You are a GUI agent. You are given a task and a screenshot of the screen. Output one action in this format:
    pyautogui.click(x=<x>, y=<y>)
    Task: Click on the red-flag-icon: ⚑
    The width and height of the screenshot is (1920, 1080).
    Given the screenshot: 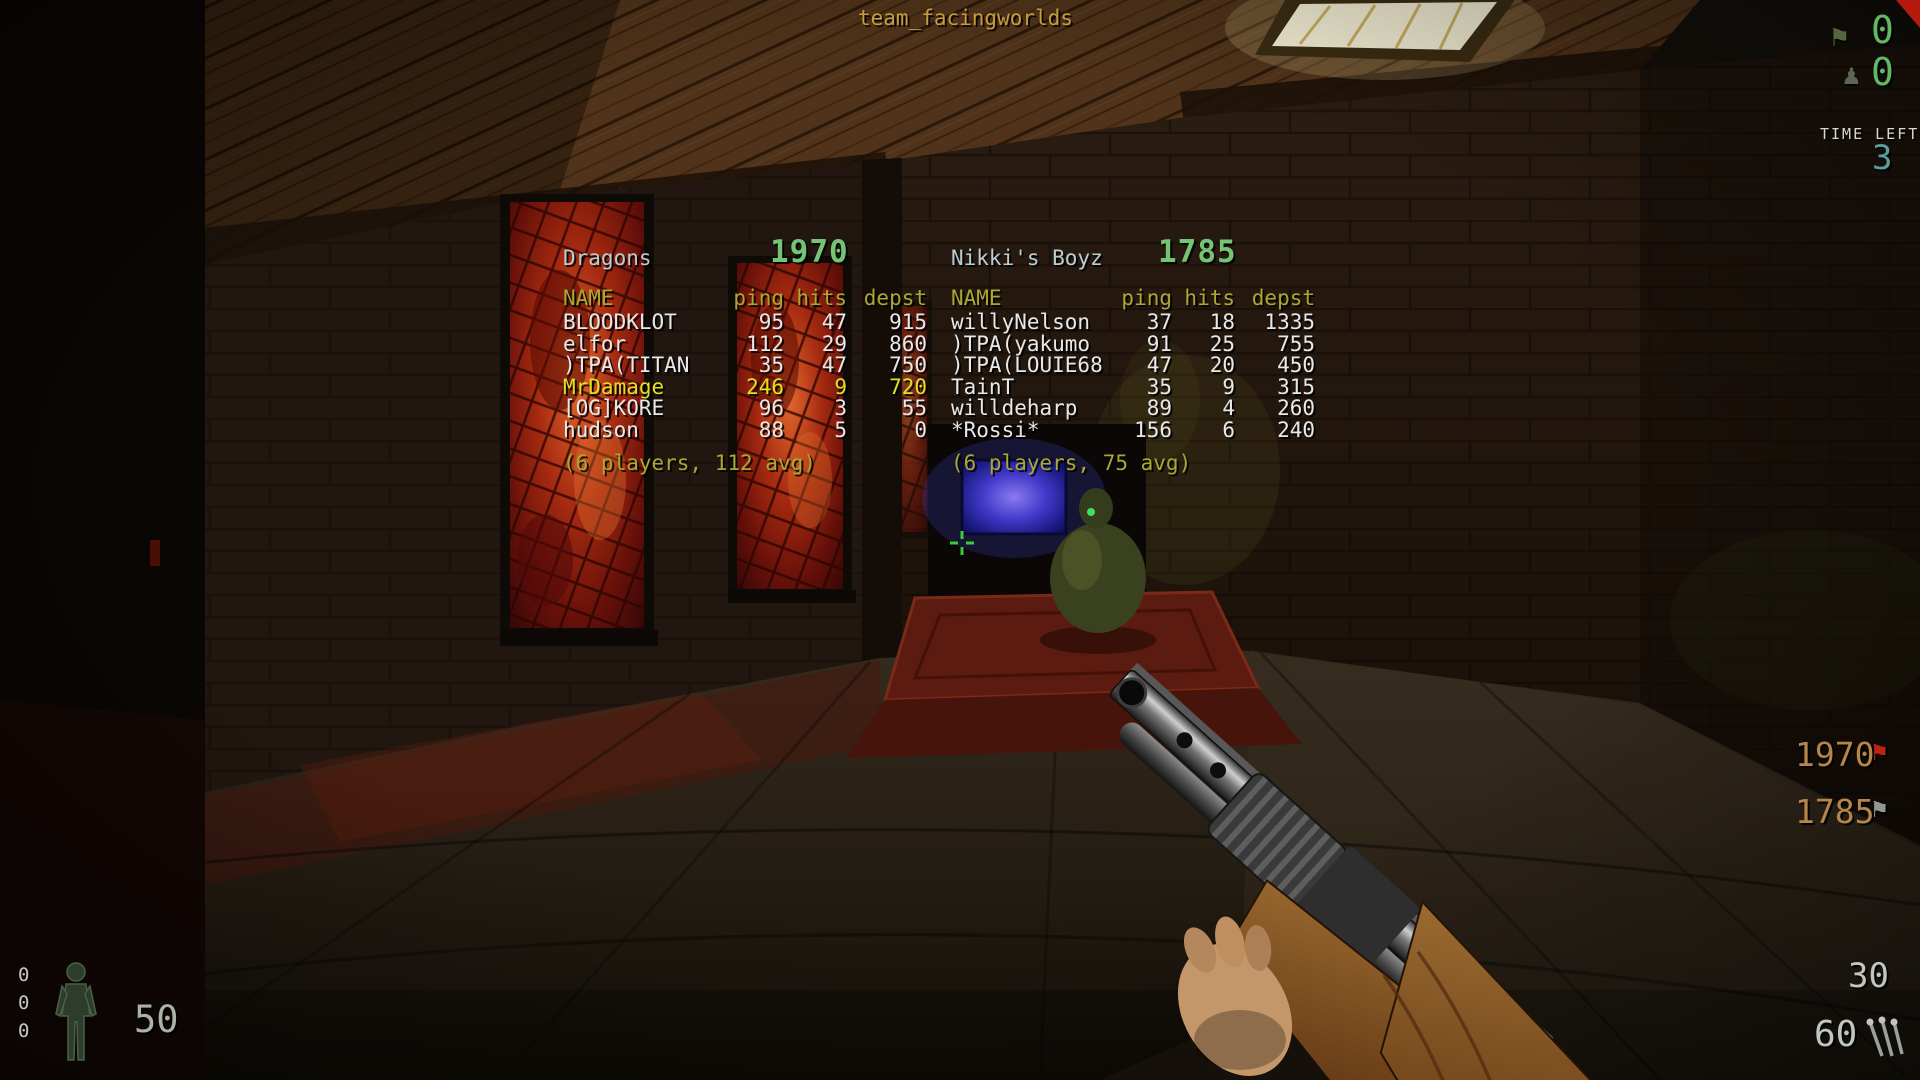 What is the action you would take?
    pyautogui.click(x=1880, y=751)
    